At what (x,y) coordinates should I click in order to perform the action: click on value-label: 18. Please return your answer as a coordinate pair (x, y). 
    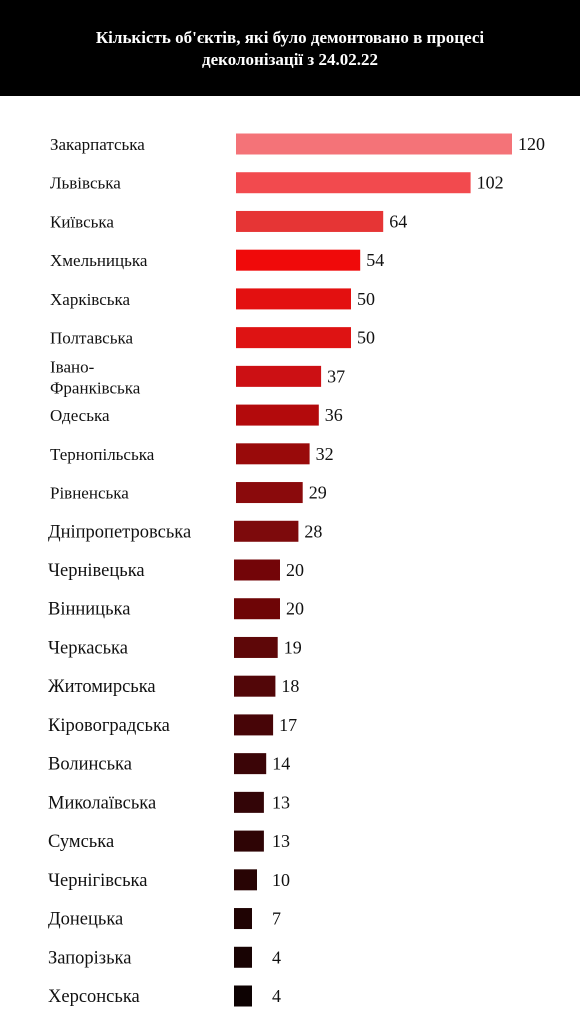
    Looking at the image, I should click on (290, 686).